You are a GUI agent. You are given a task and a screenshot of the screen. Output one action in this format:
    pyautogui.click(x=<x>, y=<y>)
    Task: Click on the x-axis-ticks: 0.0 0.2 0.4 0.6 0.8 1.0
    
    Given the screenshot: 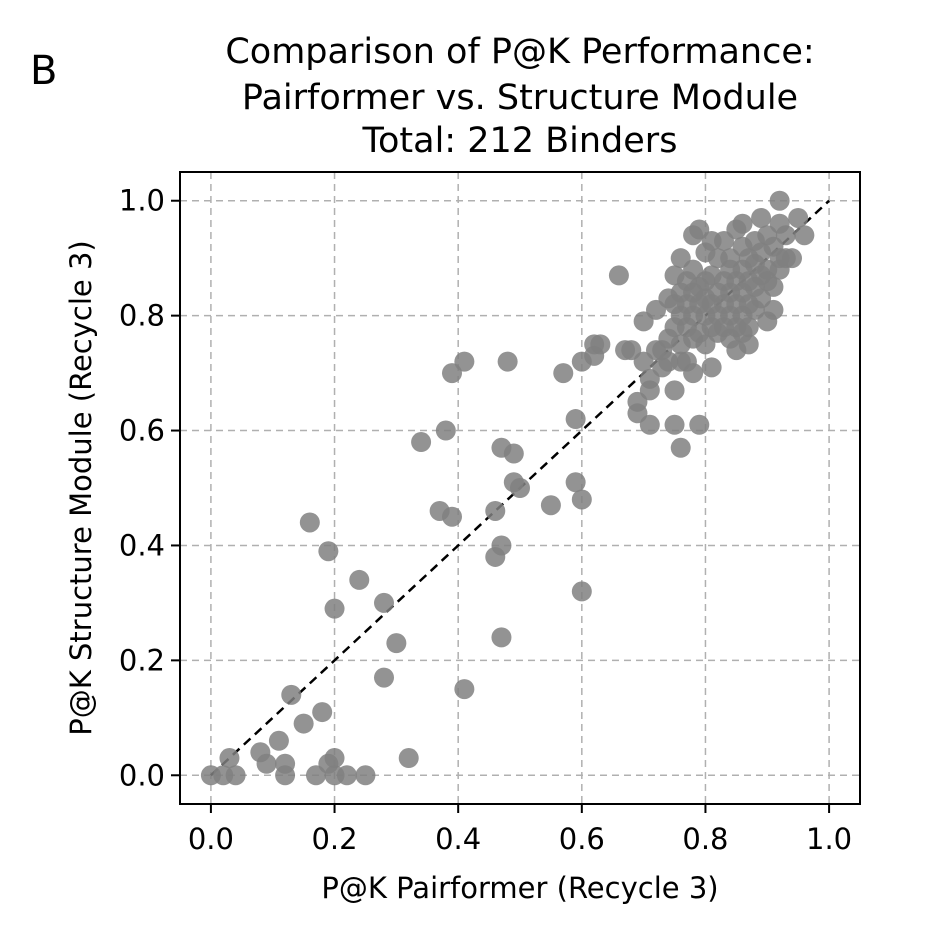 What is the action you would take?
    pyautogui.click(x=520, y=830)
    